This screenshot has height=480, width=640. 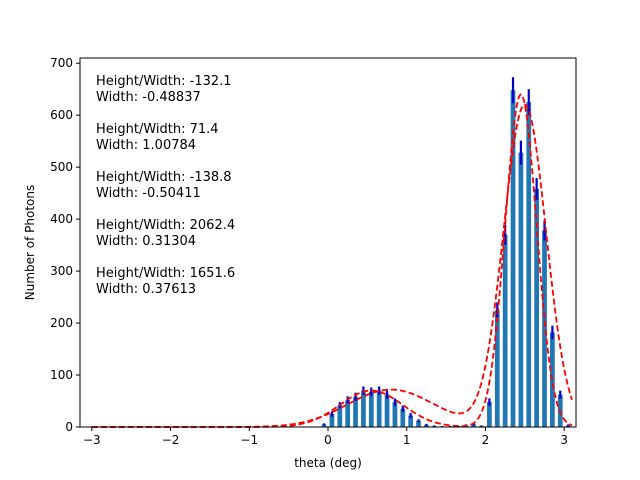 What do you see at coordinates (171, 440) in the screenshot?
I see `x-tick-label: −2` at bounding box center [171, 440].